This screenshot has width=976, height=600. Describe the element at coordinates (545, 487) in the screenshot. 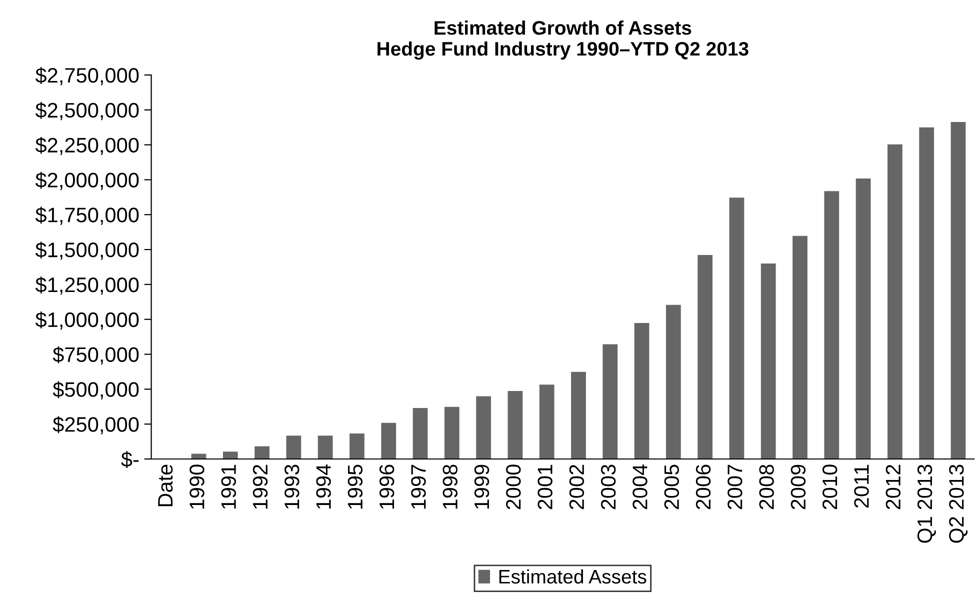

I see `x-tick-label: 2001` at that location.